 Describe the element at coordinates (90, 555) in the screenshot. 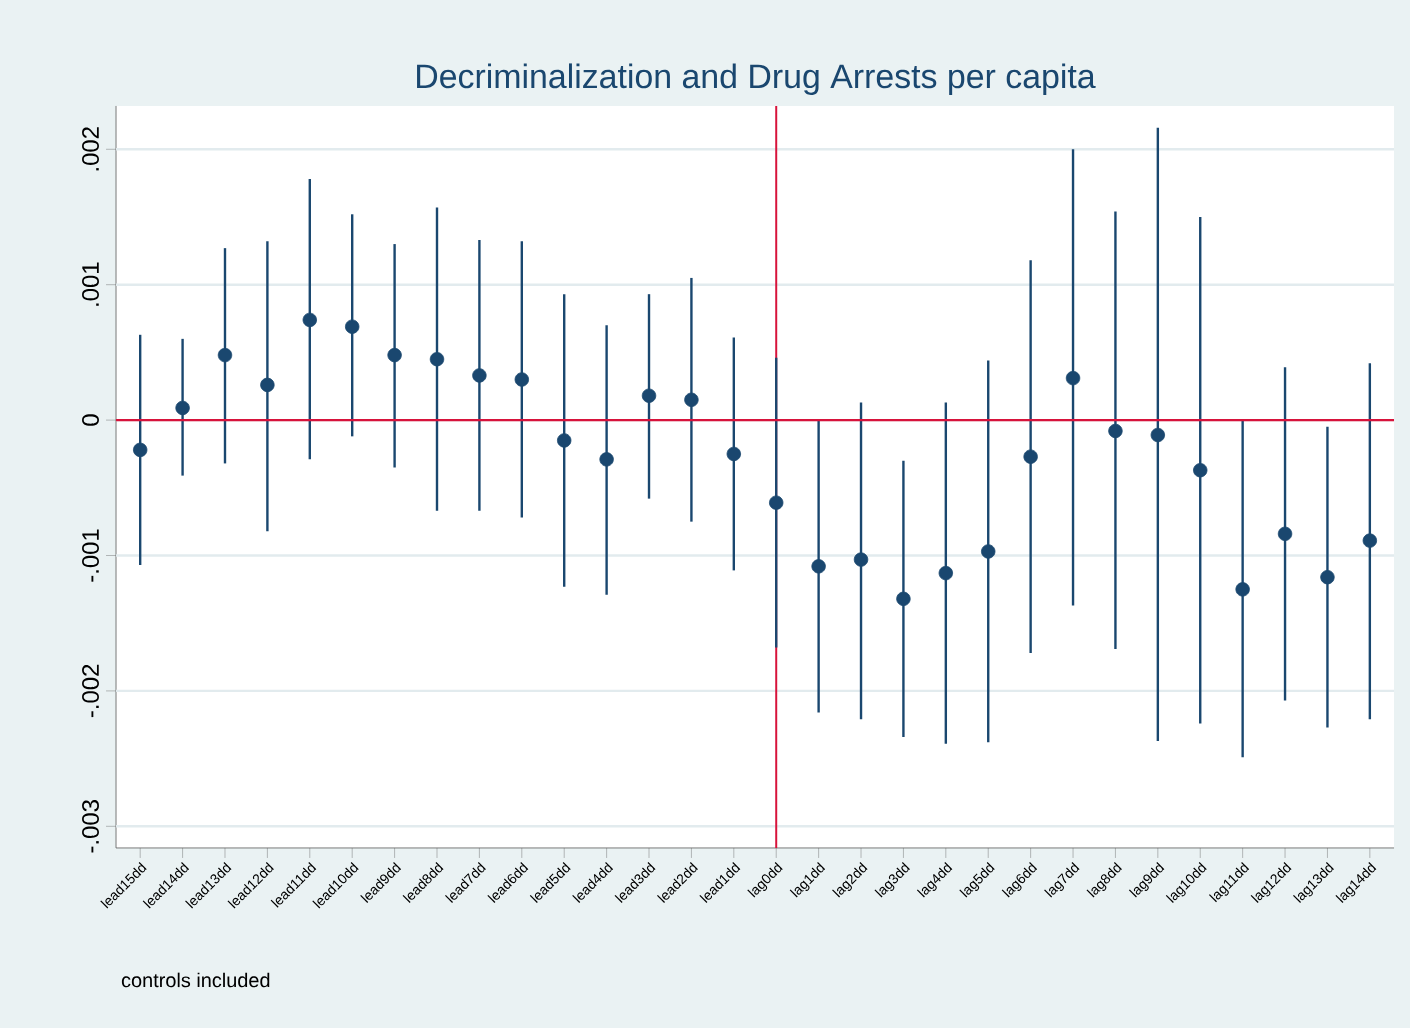

I see `y-tick-label: -.001` at that location.